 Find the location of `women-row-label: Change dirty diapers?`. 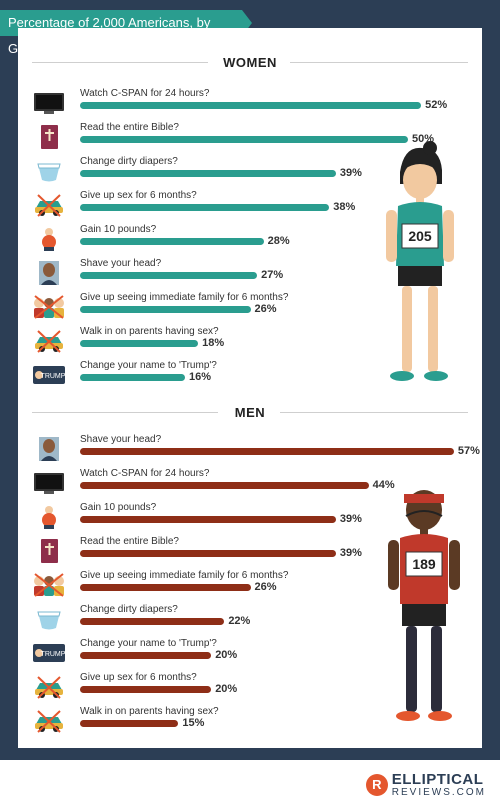

women-row-label: Change dirty diapers? is located at coordinates (129, 161).